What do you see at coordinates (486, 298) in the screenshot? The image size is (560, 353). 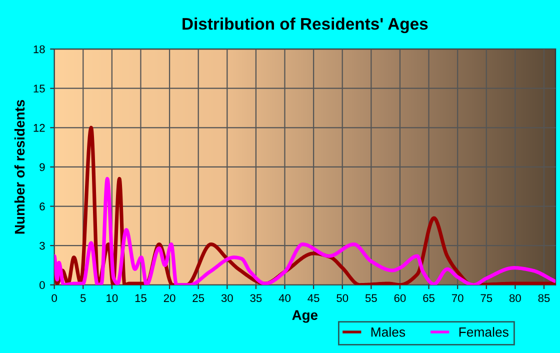 I see `x-tick-label: 75` at bounding box center [486, 298].